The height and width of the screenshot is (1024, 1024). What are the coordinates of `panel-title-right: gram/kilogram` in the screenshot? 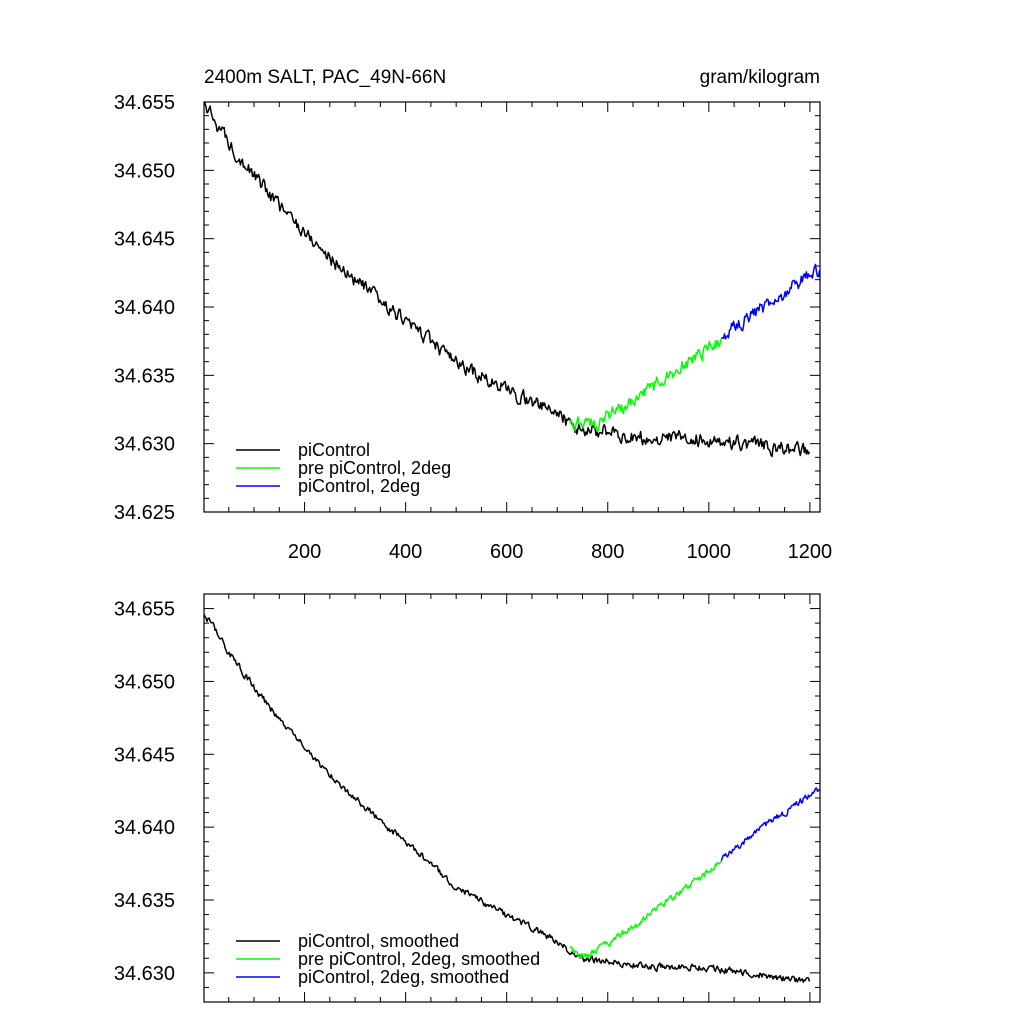 It's located at (760, 77).